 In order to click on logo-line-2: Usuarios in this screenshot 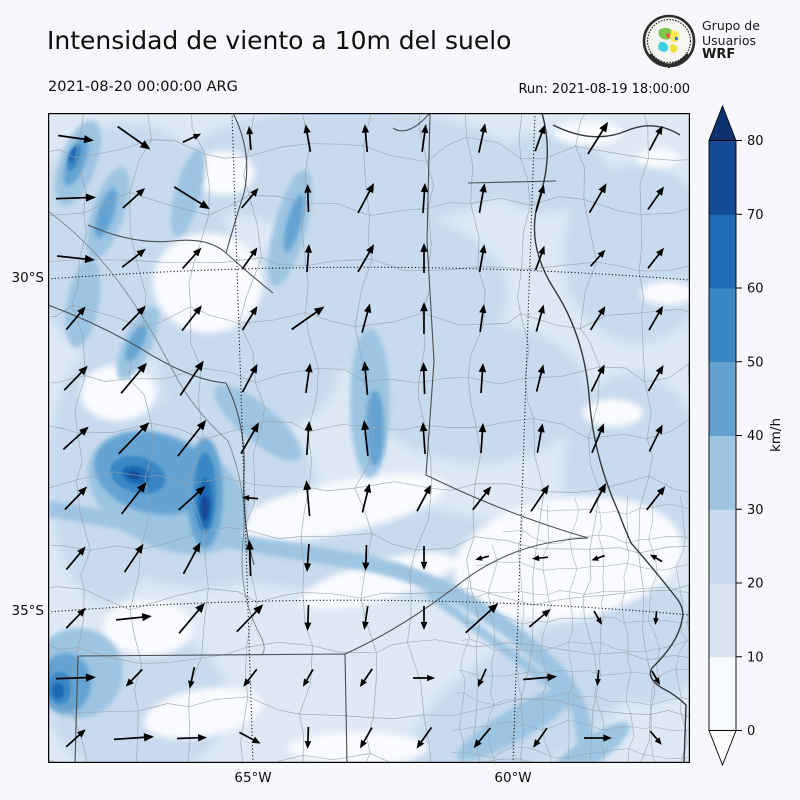, I will do `click(729, 40)`.